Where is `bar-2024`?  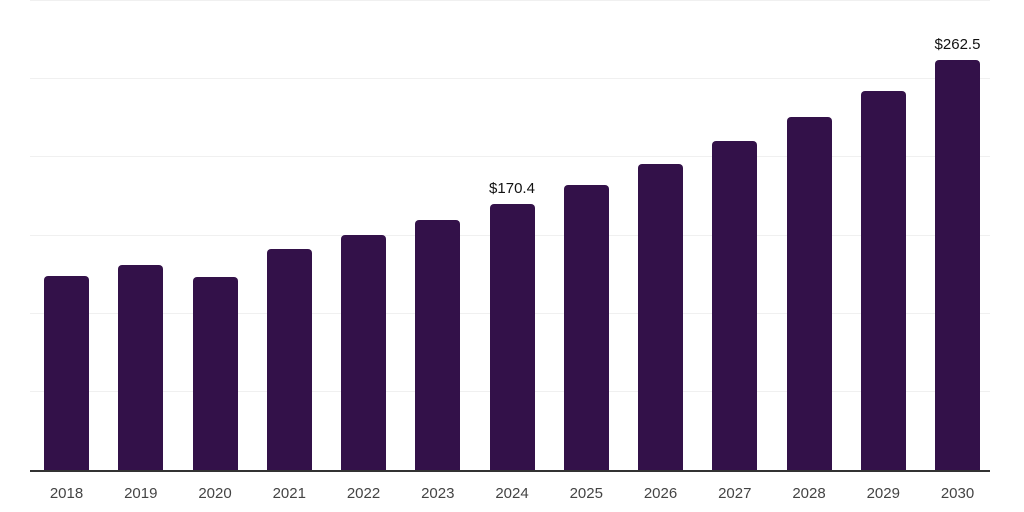 bar-2024 is located at coordinates (512, 336).